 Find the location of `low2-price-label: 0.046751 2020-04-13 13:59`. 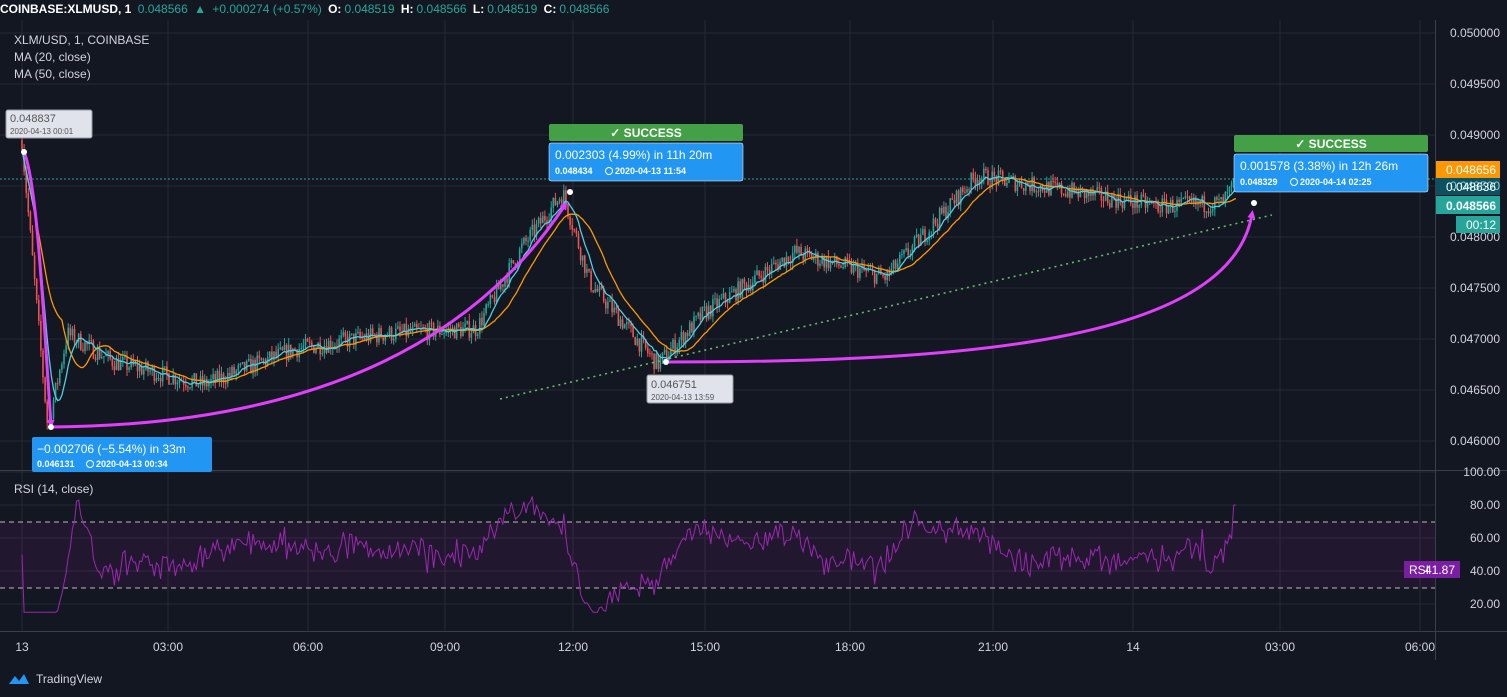

low2-price-label: 0.046751 2020-04-13 13:59 is located at coordinates (690, 389).